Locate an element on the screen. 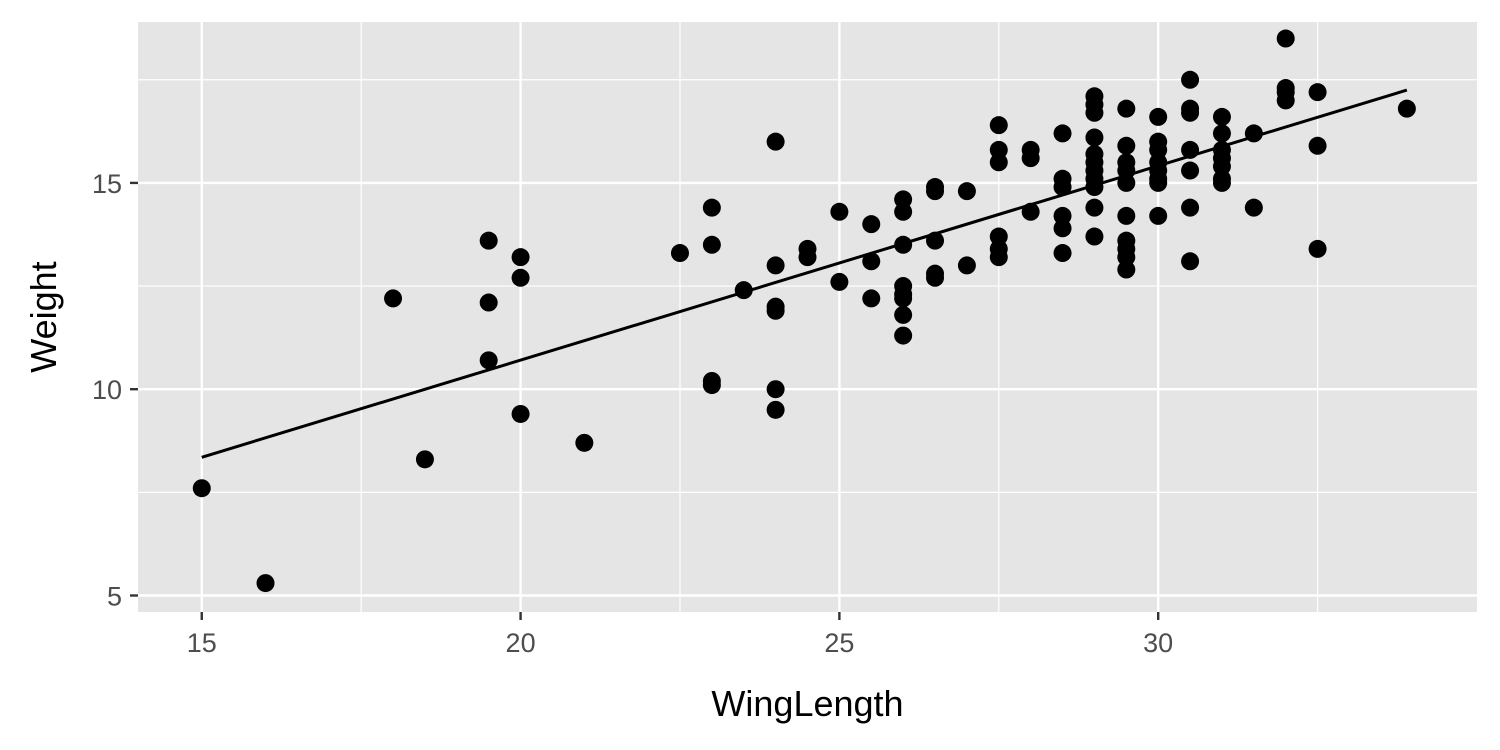 The image size is (1500, 750). y-tick-label: 10 is located at coordinates (107, 390).